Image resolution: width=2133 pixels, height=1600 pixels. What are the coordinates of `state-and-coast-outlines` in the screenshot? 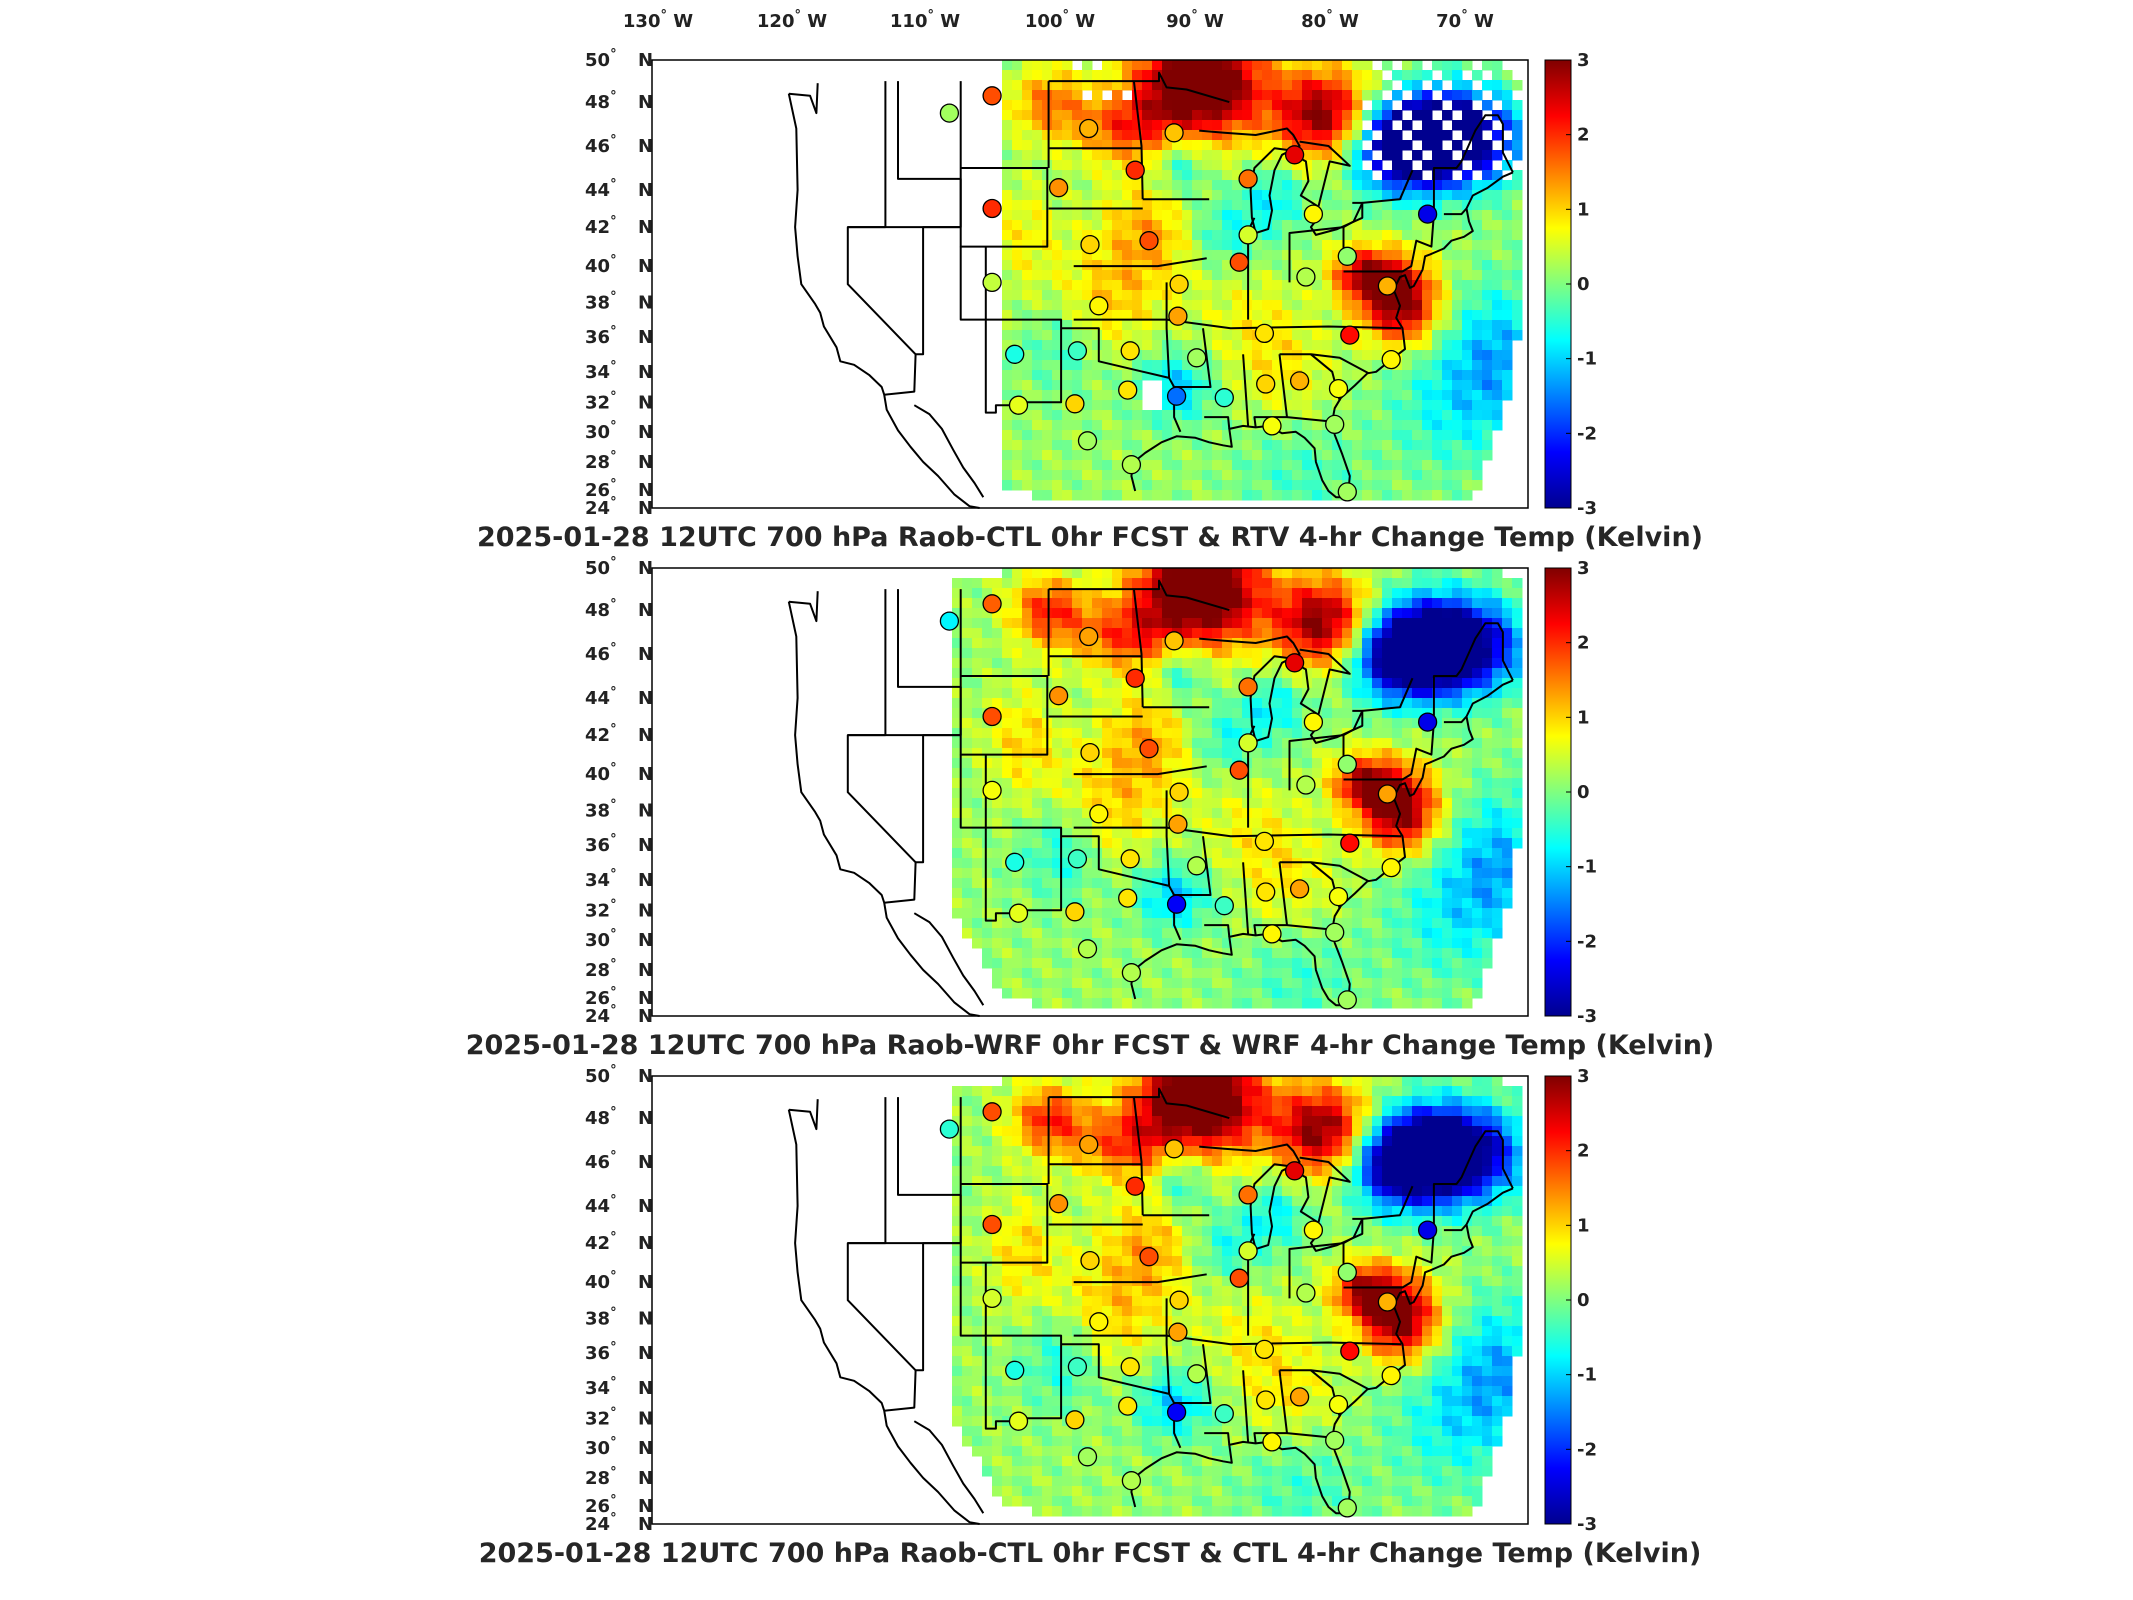 It's located at (1150, 290).